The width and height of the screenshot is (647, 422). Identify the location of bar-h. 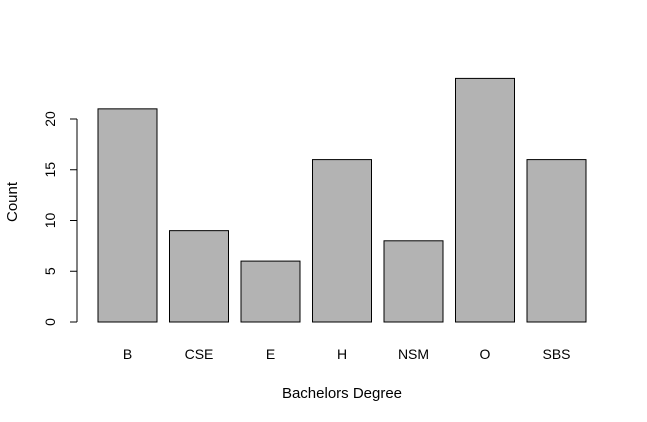
(342, 241).